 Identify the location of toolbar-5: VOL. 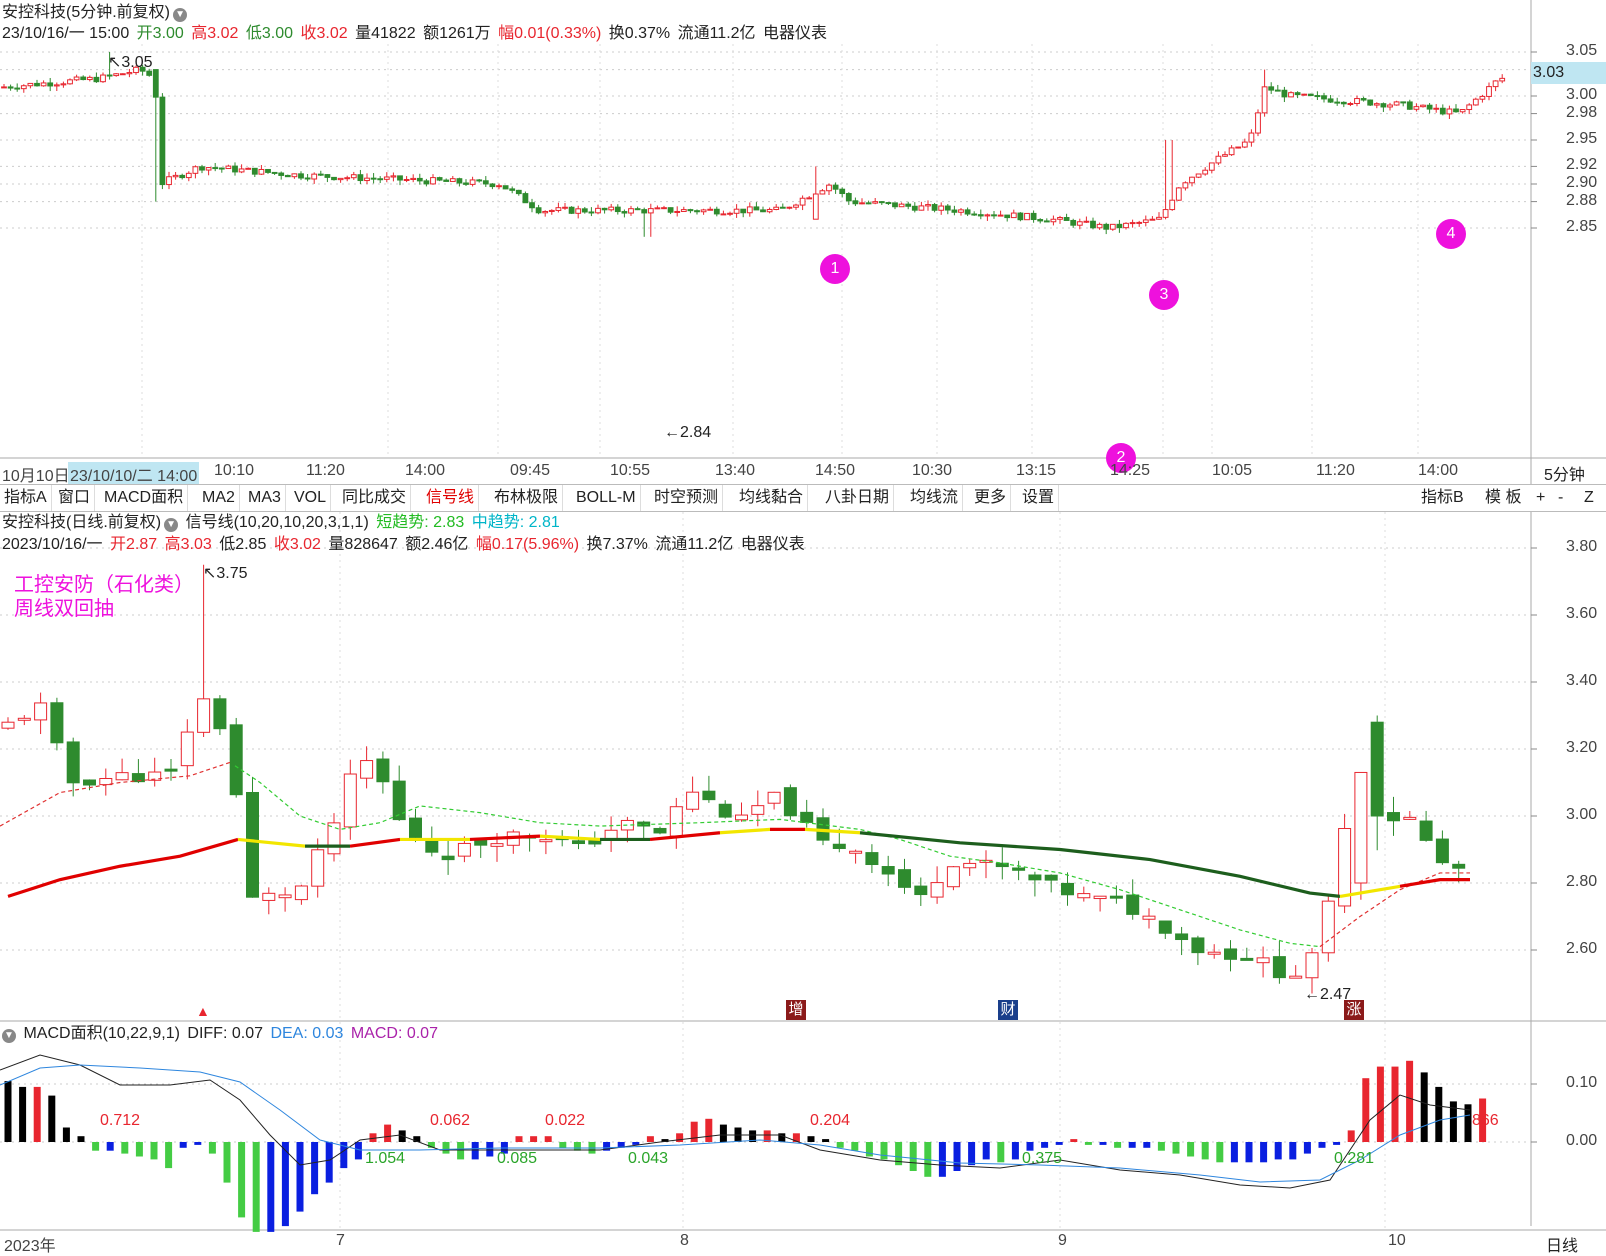
(311, 498).